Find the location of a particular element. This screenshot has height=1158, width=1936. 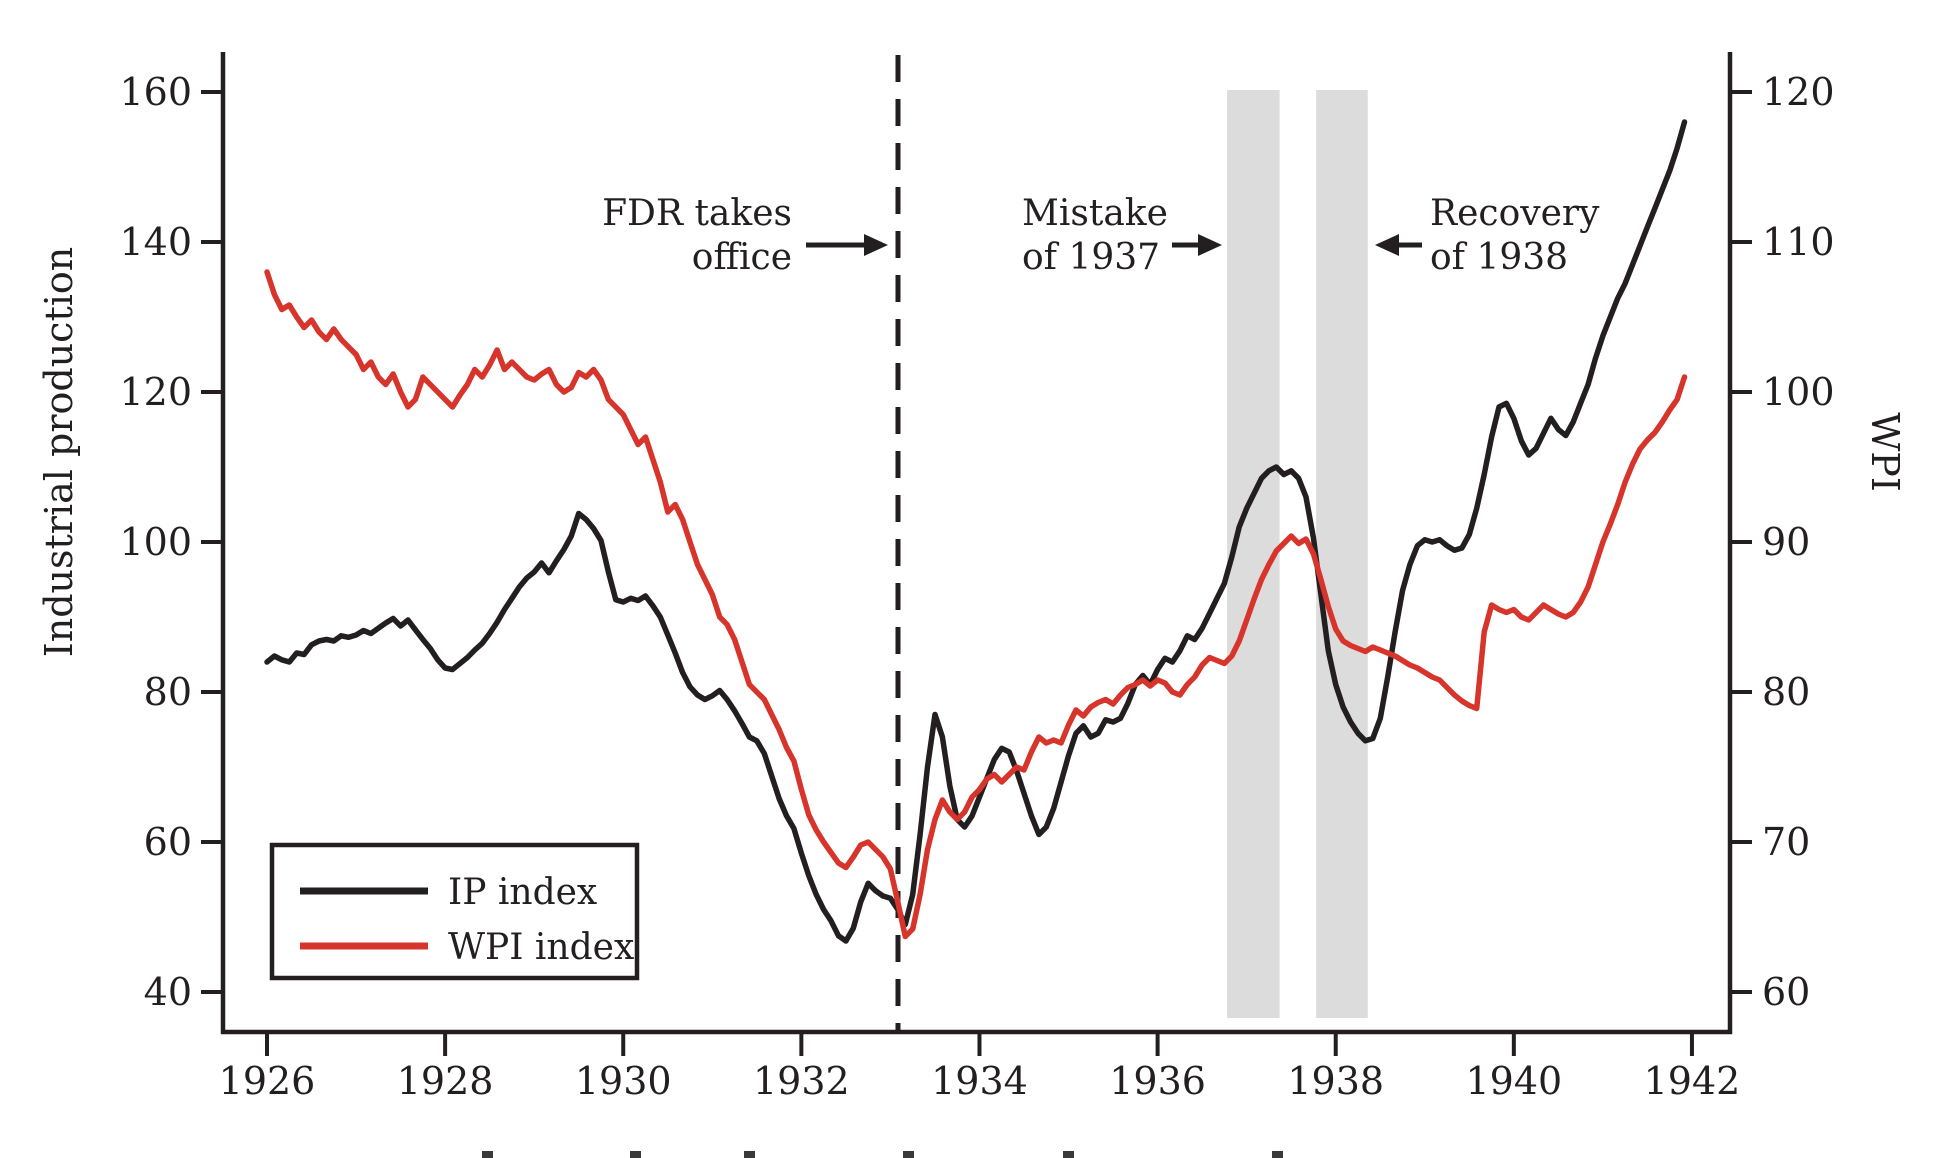

left-tick-label: 140 is located at coordinates (155, 242).